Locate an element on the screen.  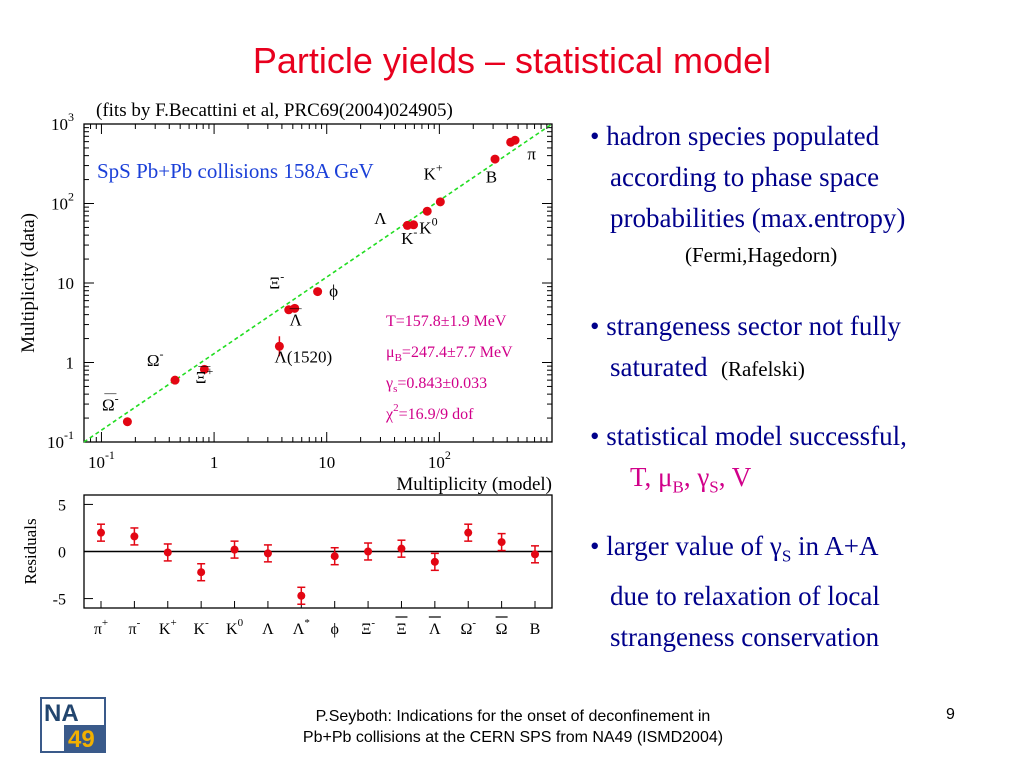
bullet-1-line-2: according to phase space is located at coordinates (745, 177).